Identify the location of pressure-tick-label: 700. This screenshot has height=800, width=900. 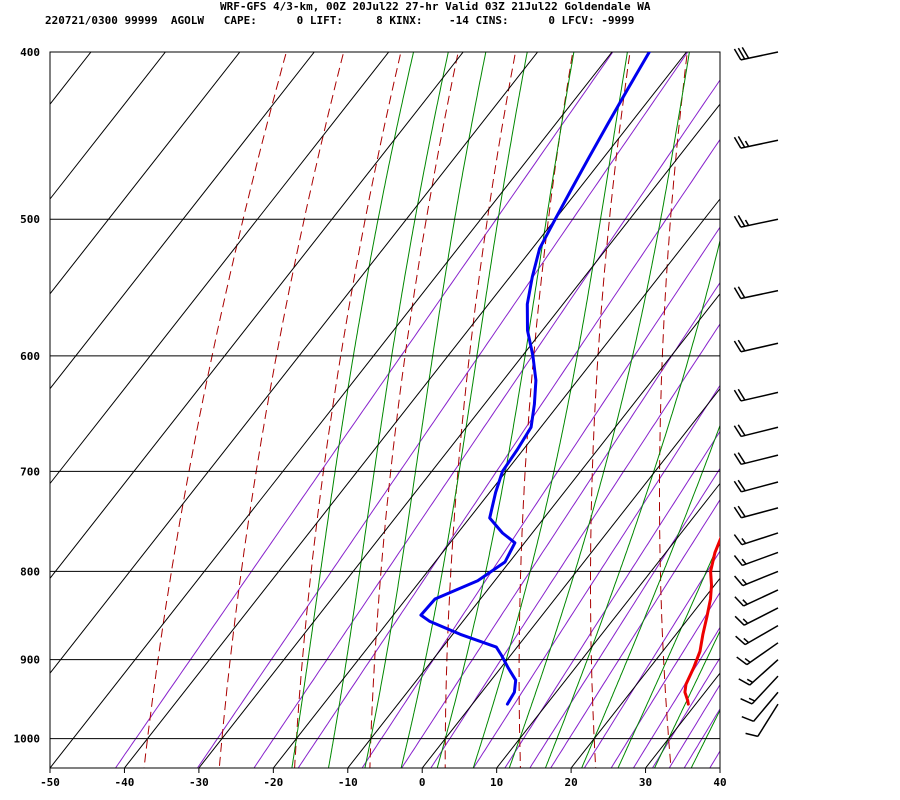
(30, 471).